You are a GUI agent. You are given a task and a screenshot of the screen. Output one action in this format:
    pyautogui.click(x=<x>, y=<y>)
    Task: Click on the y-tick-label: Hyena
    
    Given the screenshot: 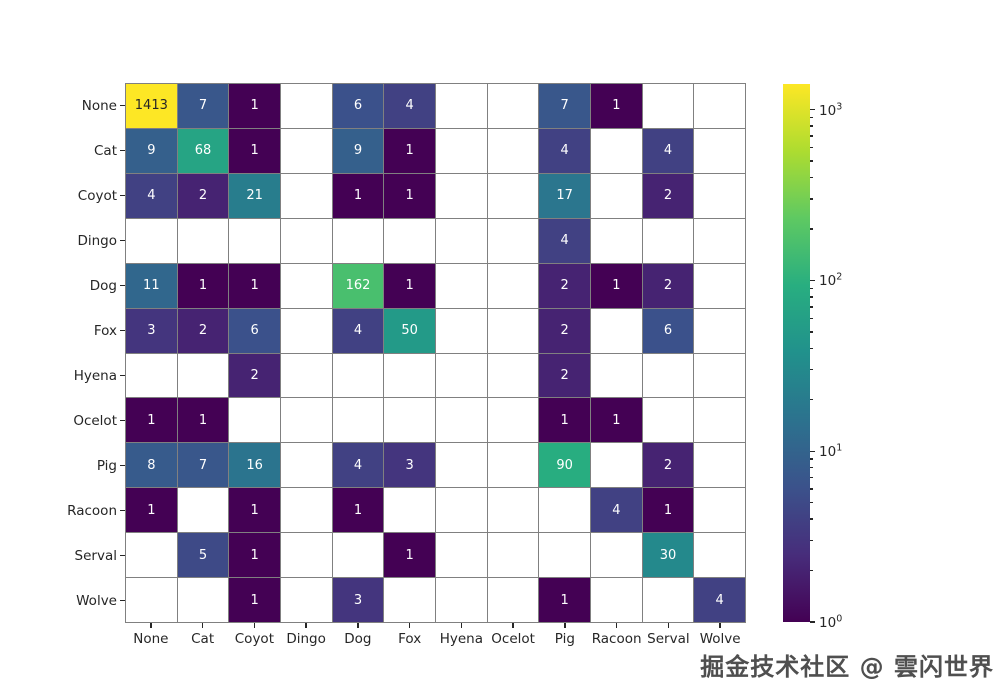 What is the action you would take?
    pyautogui.click(x=95, y=375)
    